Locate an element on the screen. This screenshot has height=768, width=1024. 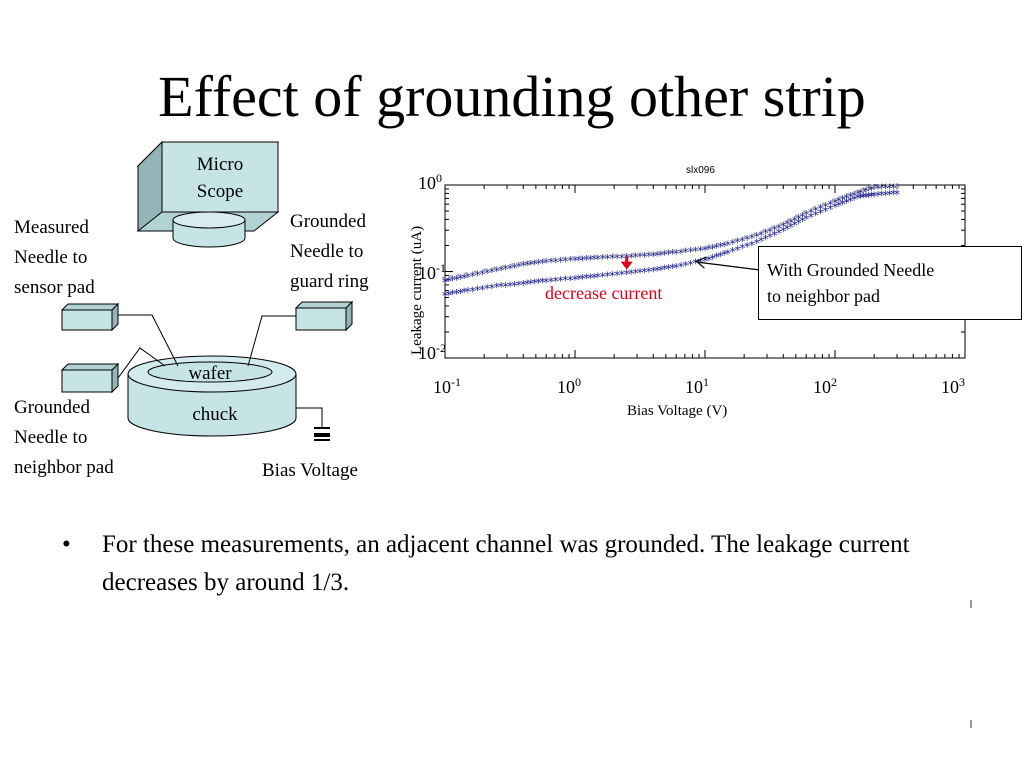
x-tick-label: 100 is located at coordinates (569, 386).